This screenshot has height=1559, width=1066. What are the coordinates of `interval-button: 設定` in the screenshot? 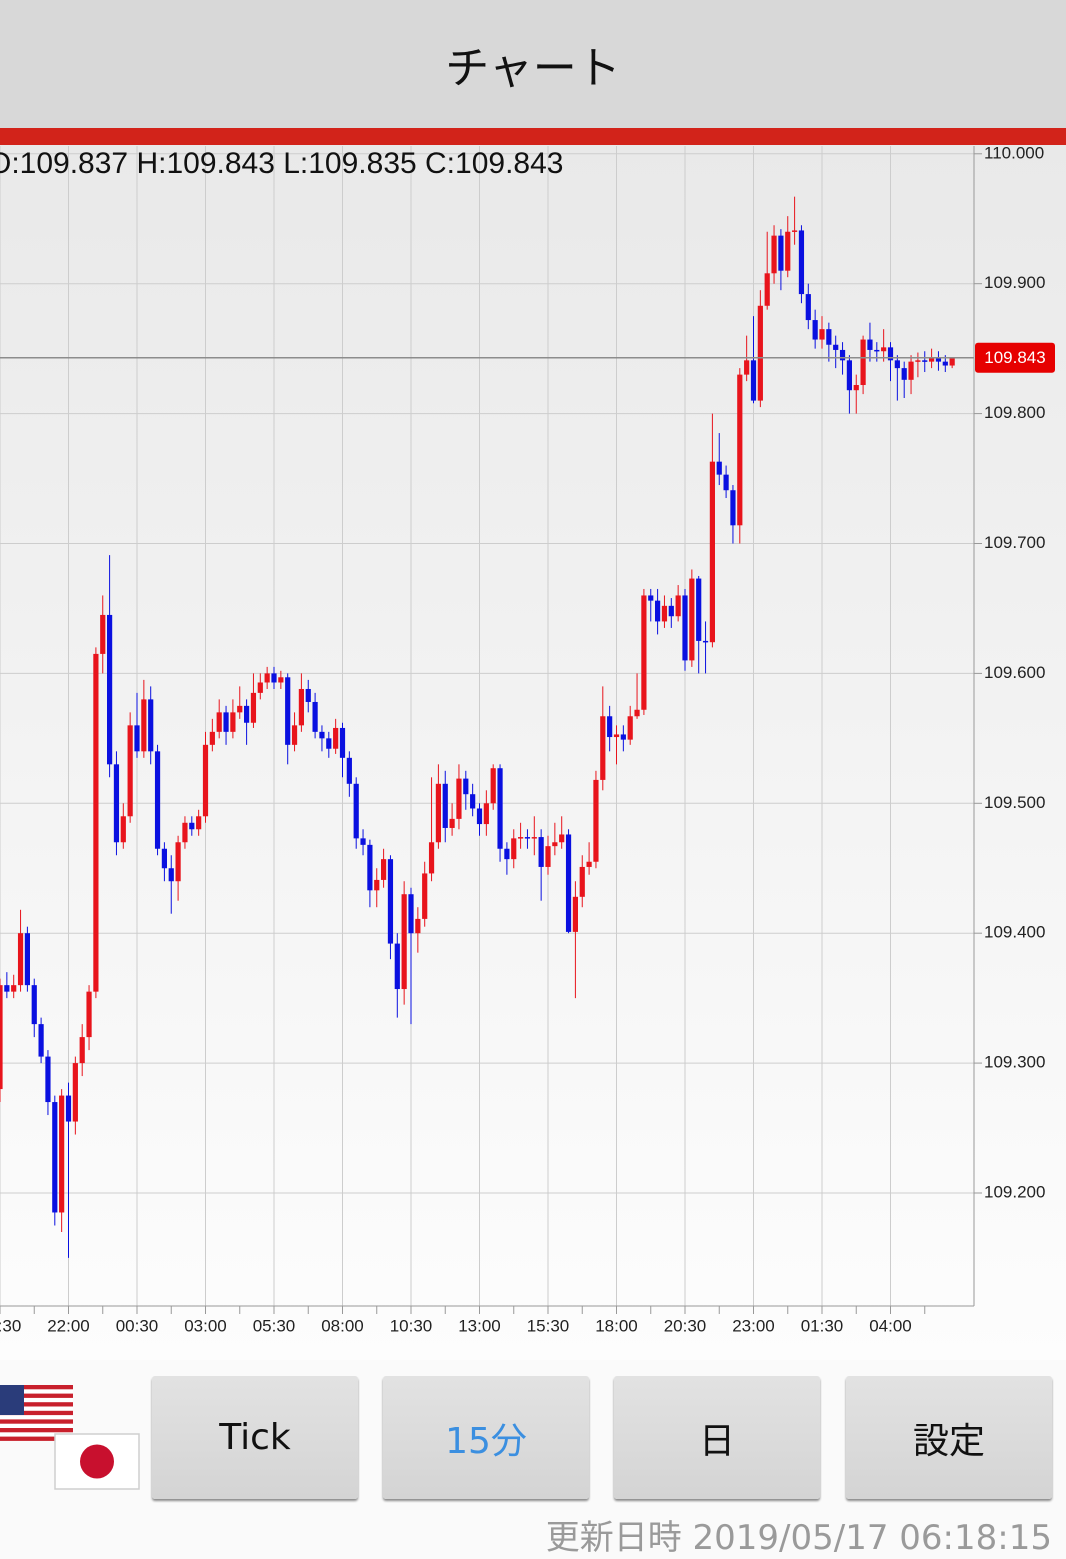 It's located at (949, 1437).